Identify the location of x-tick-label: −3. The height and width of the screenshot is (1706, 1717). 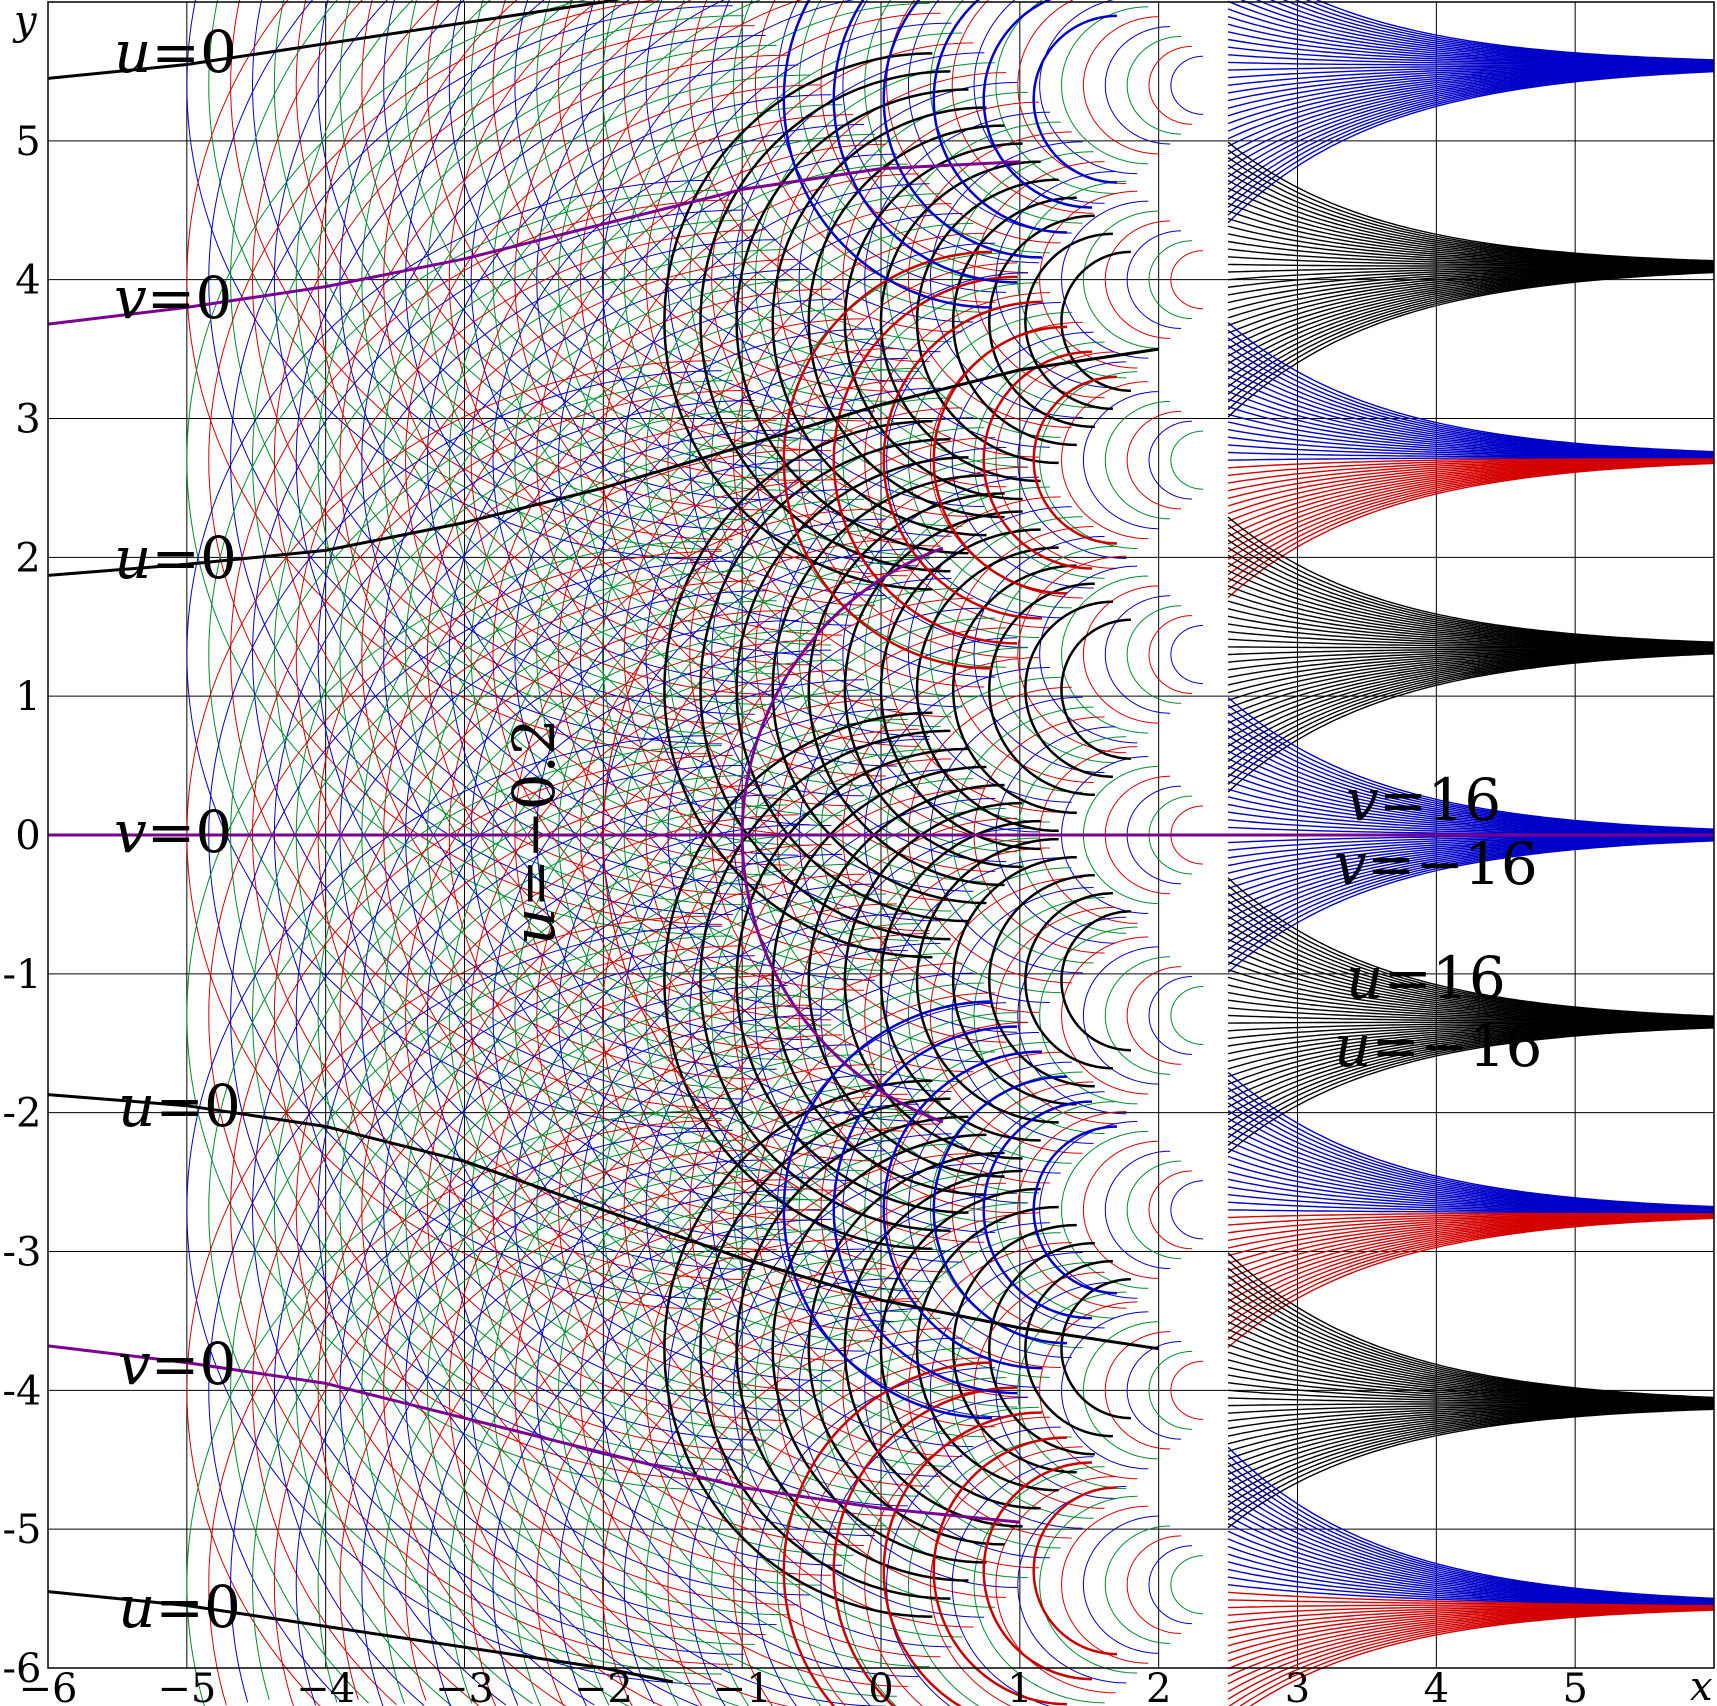
(464, 1686).